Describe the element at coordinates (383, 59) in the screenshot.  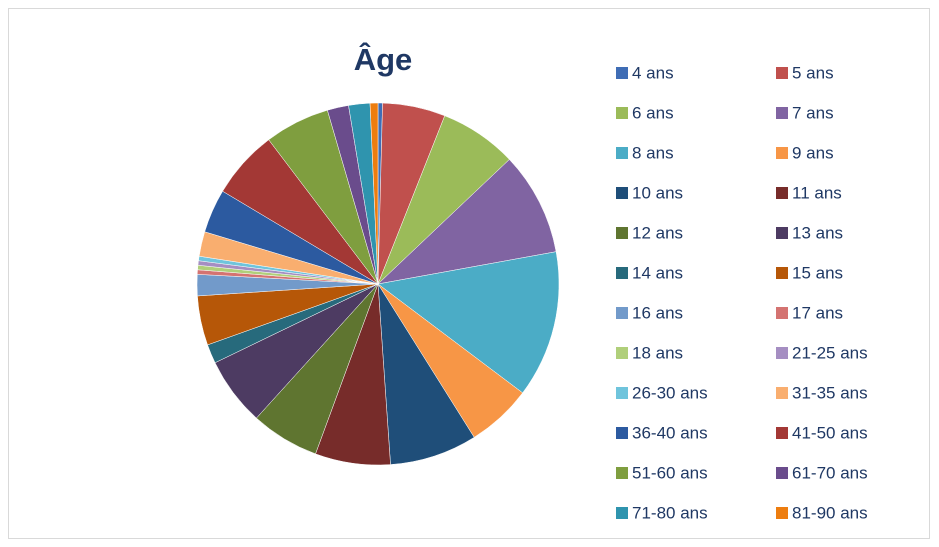
I see `chart-title: Âge` at that location.